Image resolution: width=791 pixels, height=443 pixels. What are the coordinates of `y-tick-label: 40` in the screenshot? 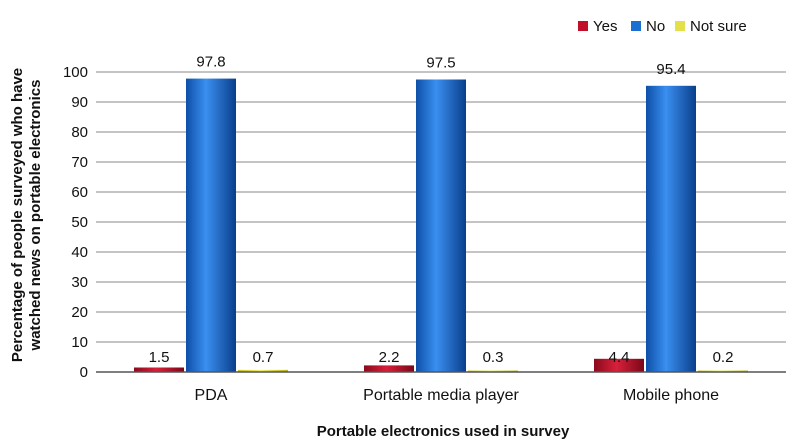 It's located at (79, 252).